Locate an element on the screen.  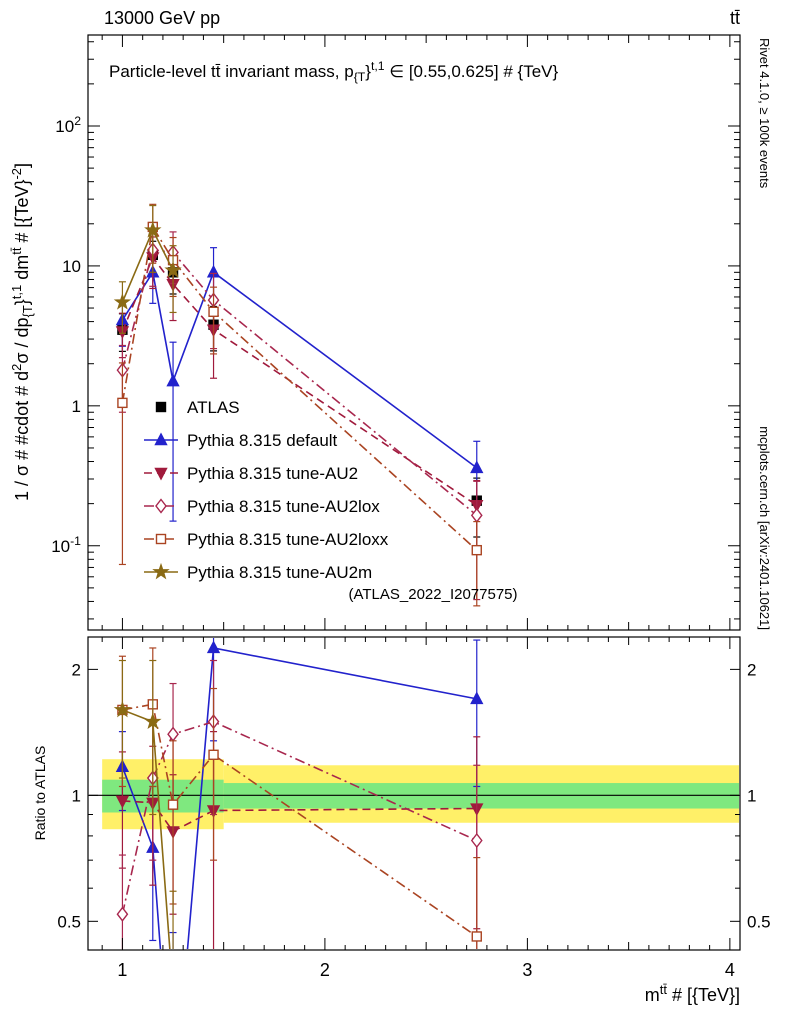
legend-label: ATLAS is located at coordinates (213, 407).